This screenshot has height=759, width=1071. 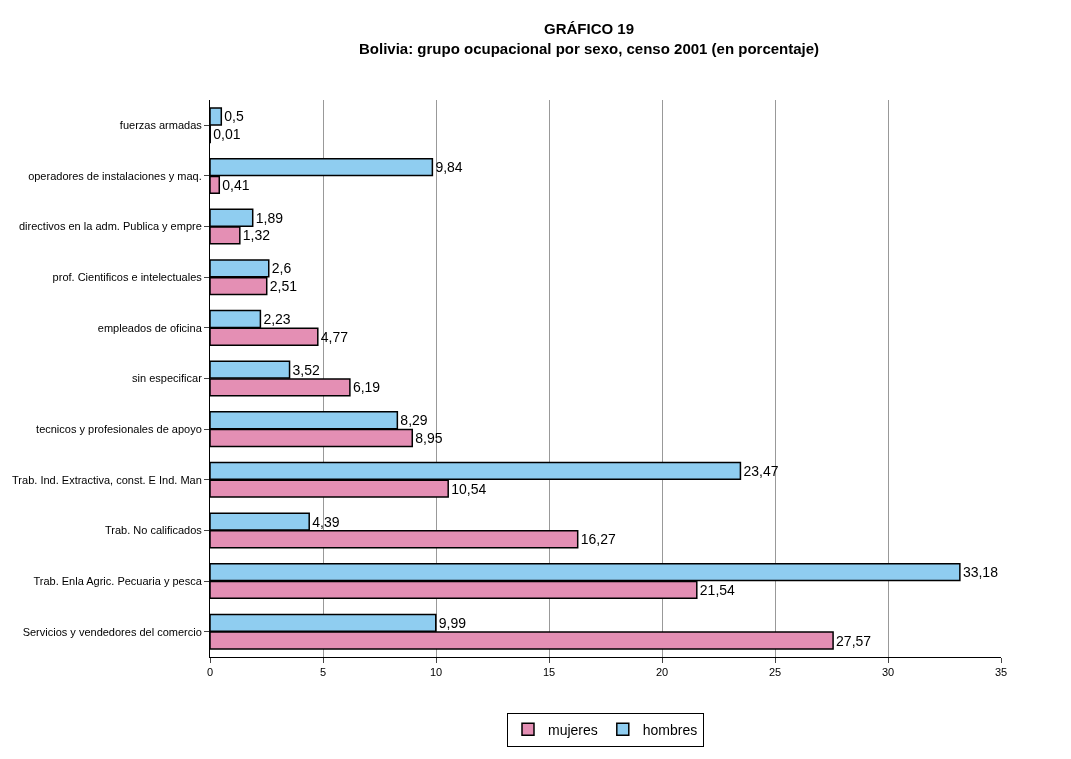 What do you see at coordinates (326, 521) in the screenshot?
I see `data-label: 4,39` at bounding box center [326, 521].